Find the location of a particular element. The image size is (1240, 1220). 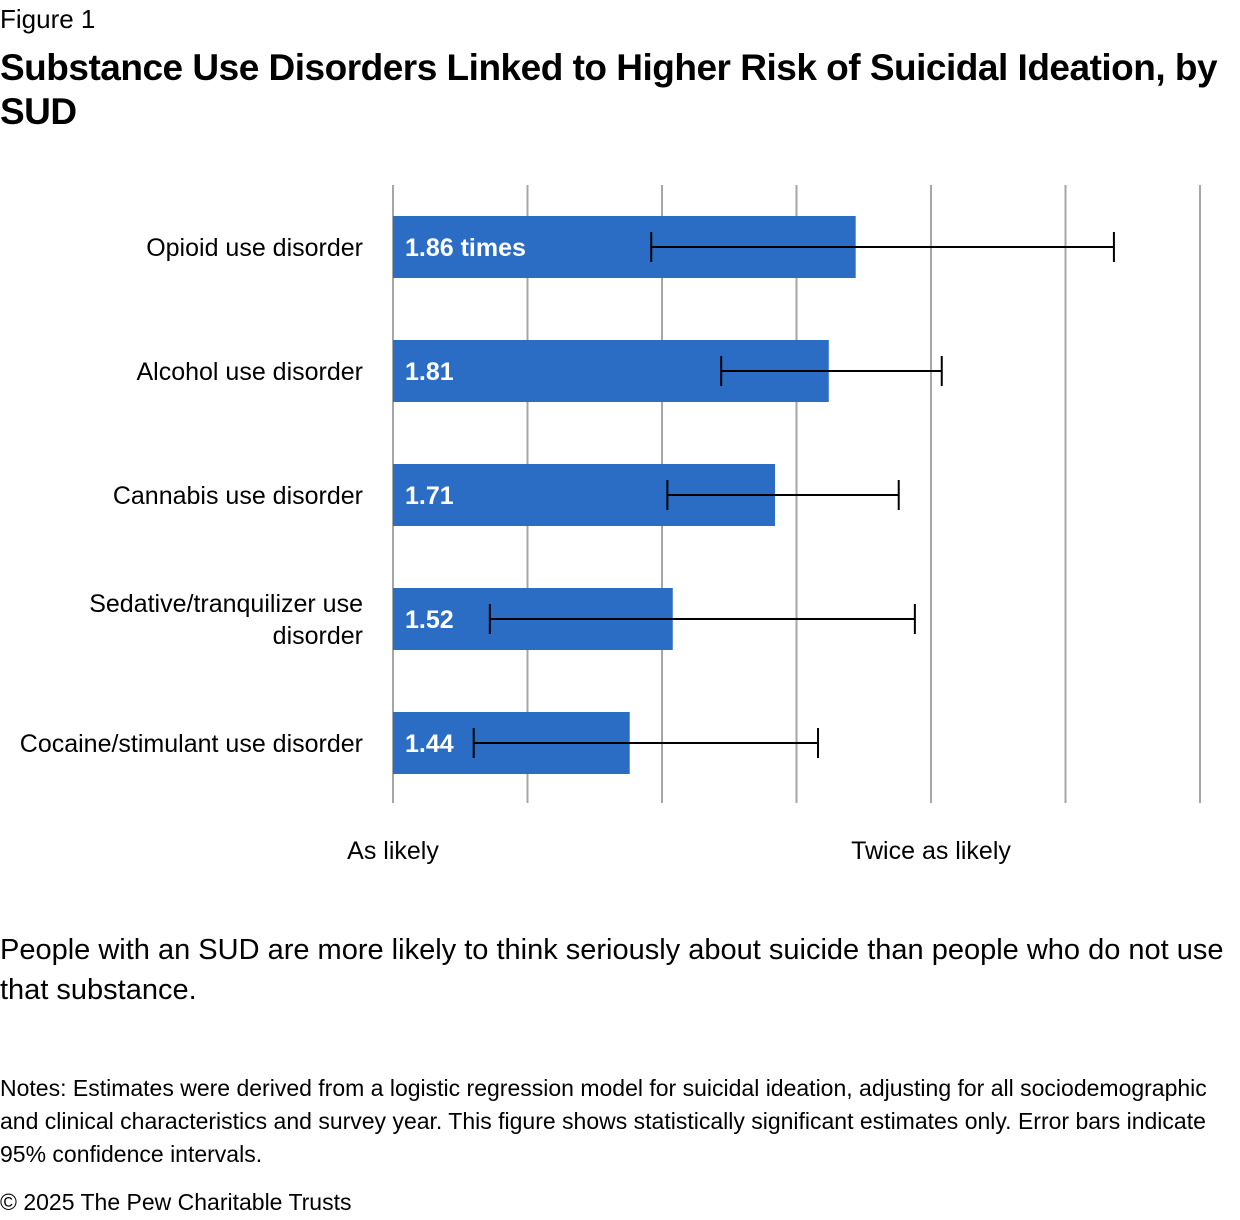

copyright: © 2025 The Pew Charitable Trusts is located at coordinates (176, 1202).